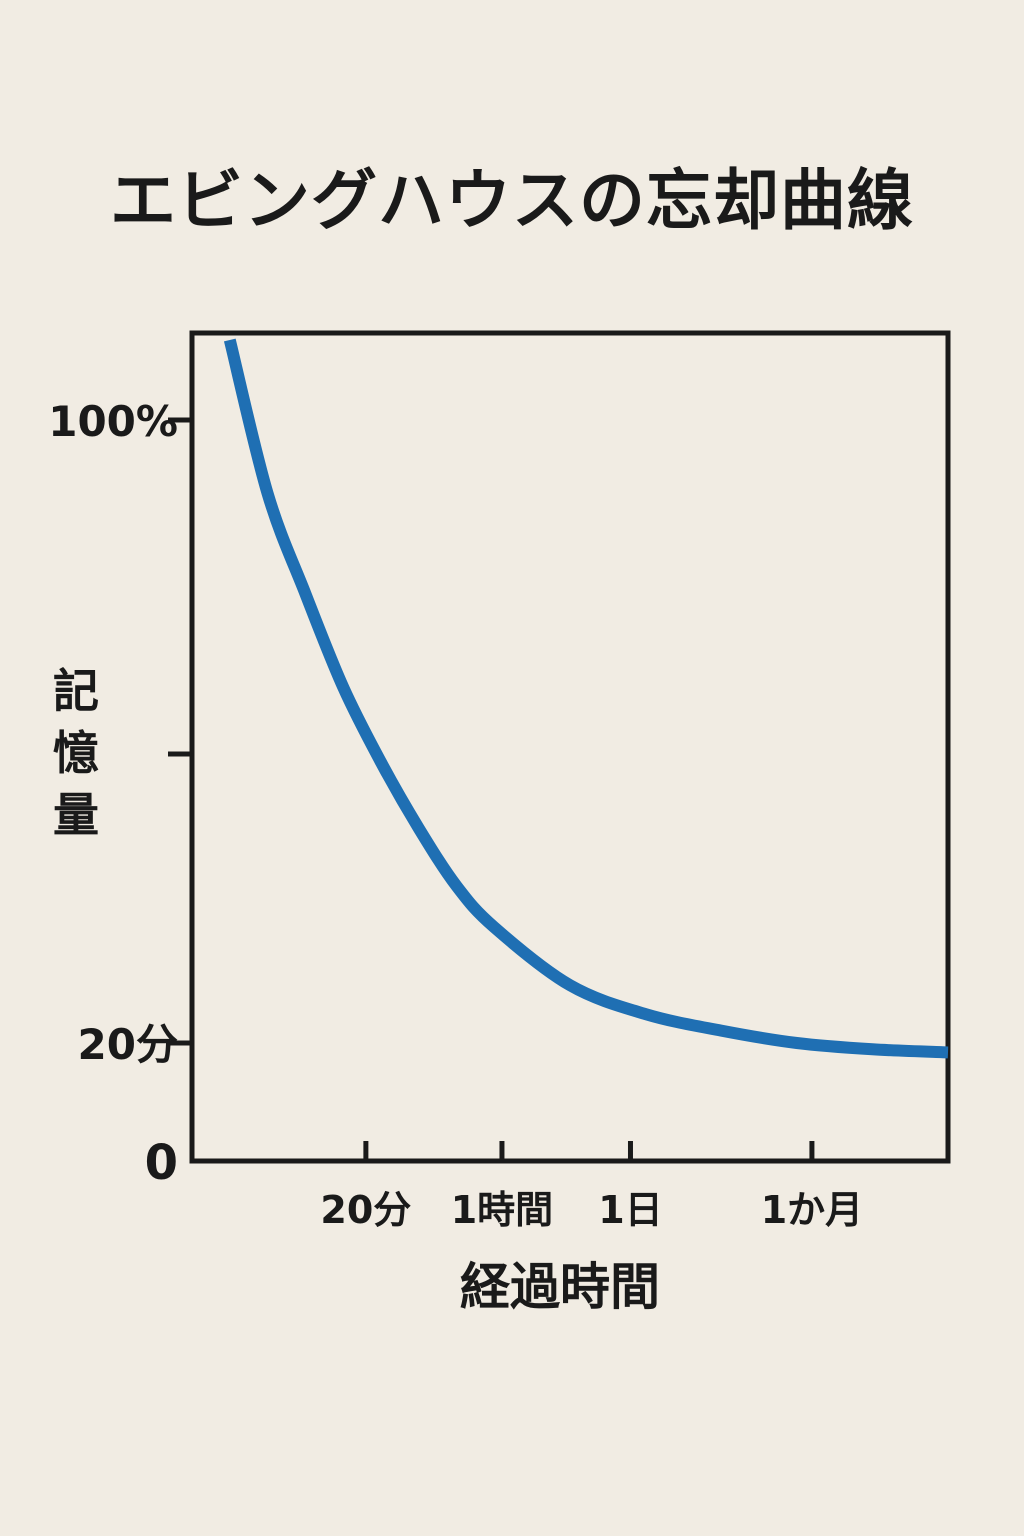  What do you see at coordinates (365, 1210) in the screenshot?
I see `x-tick-label: 20分` at bounding box center [365, 1210].